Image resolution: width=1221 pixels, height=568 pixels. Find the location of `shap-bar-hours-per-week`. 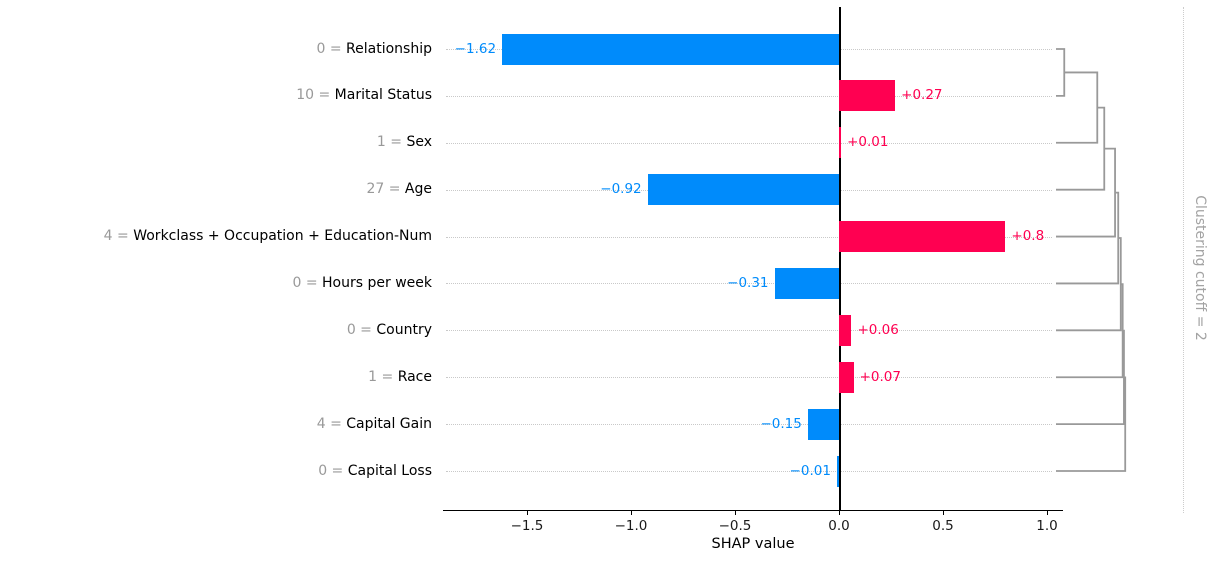

shap-bar-hours-per-week is located at coordinates (806, 283).